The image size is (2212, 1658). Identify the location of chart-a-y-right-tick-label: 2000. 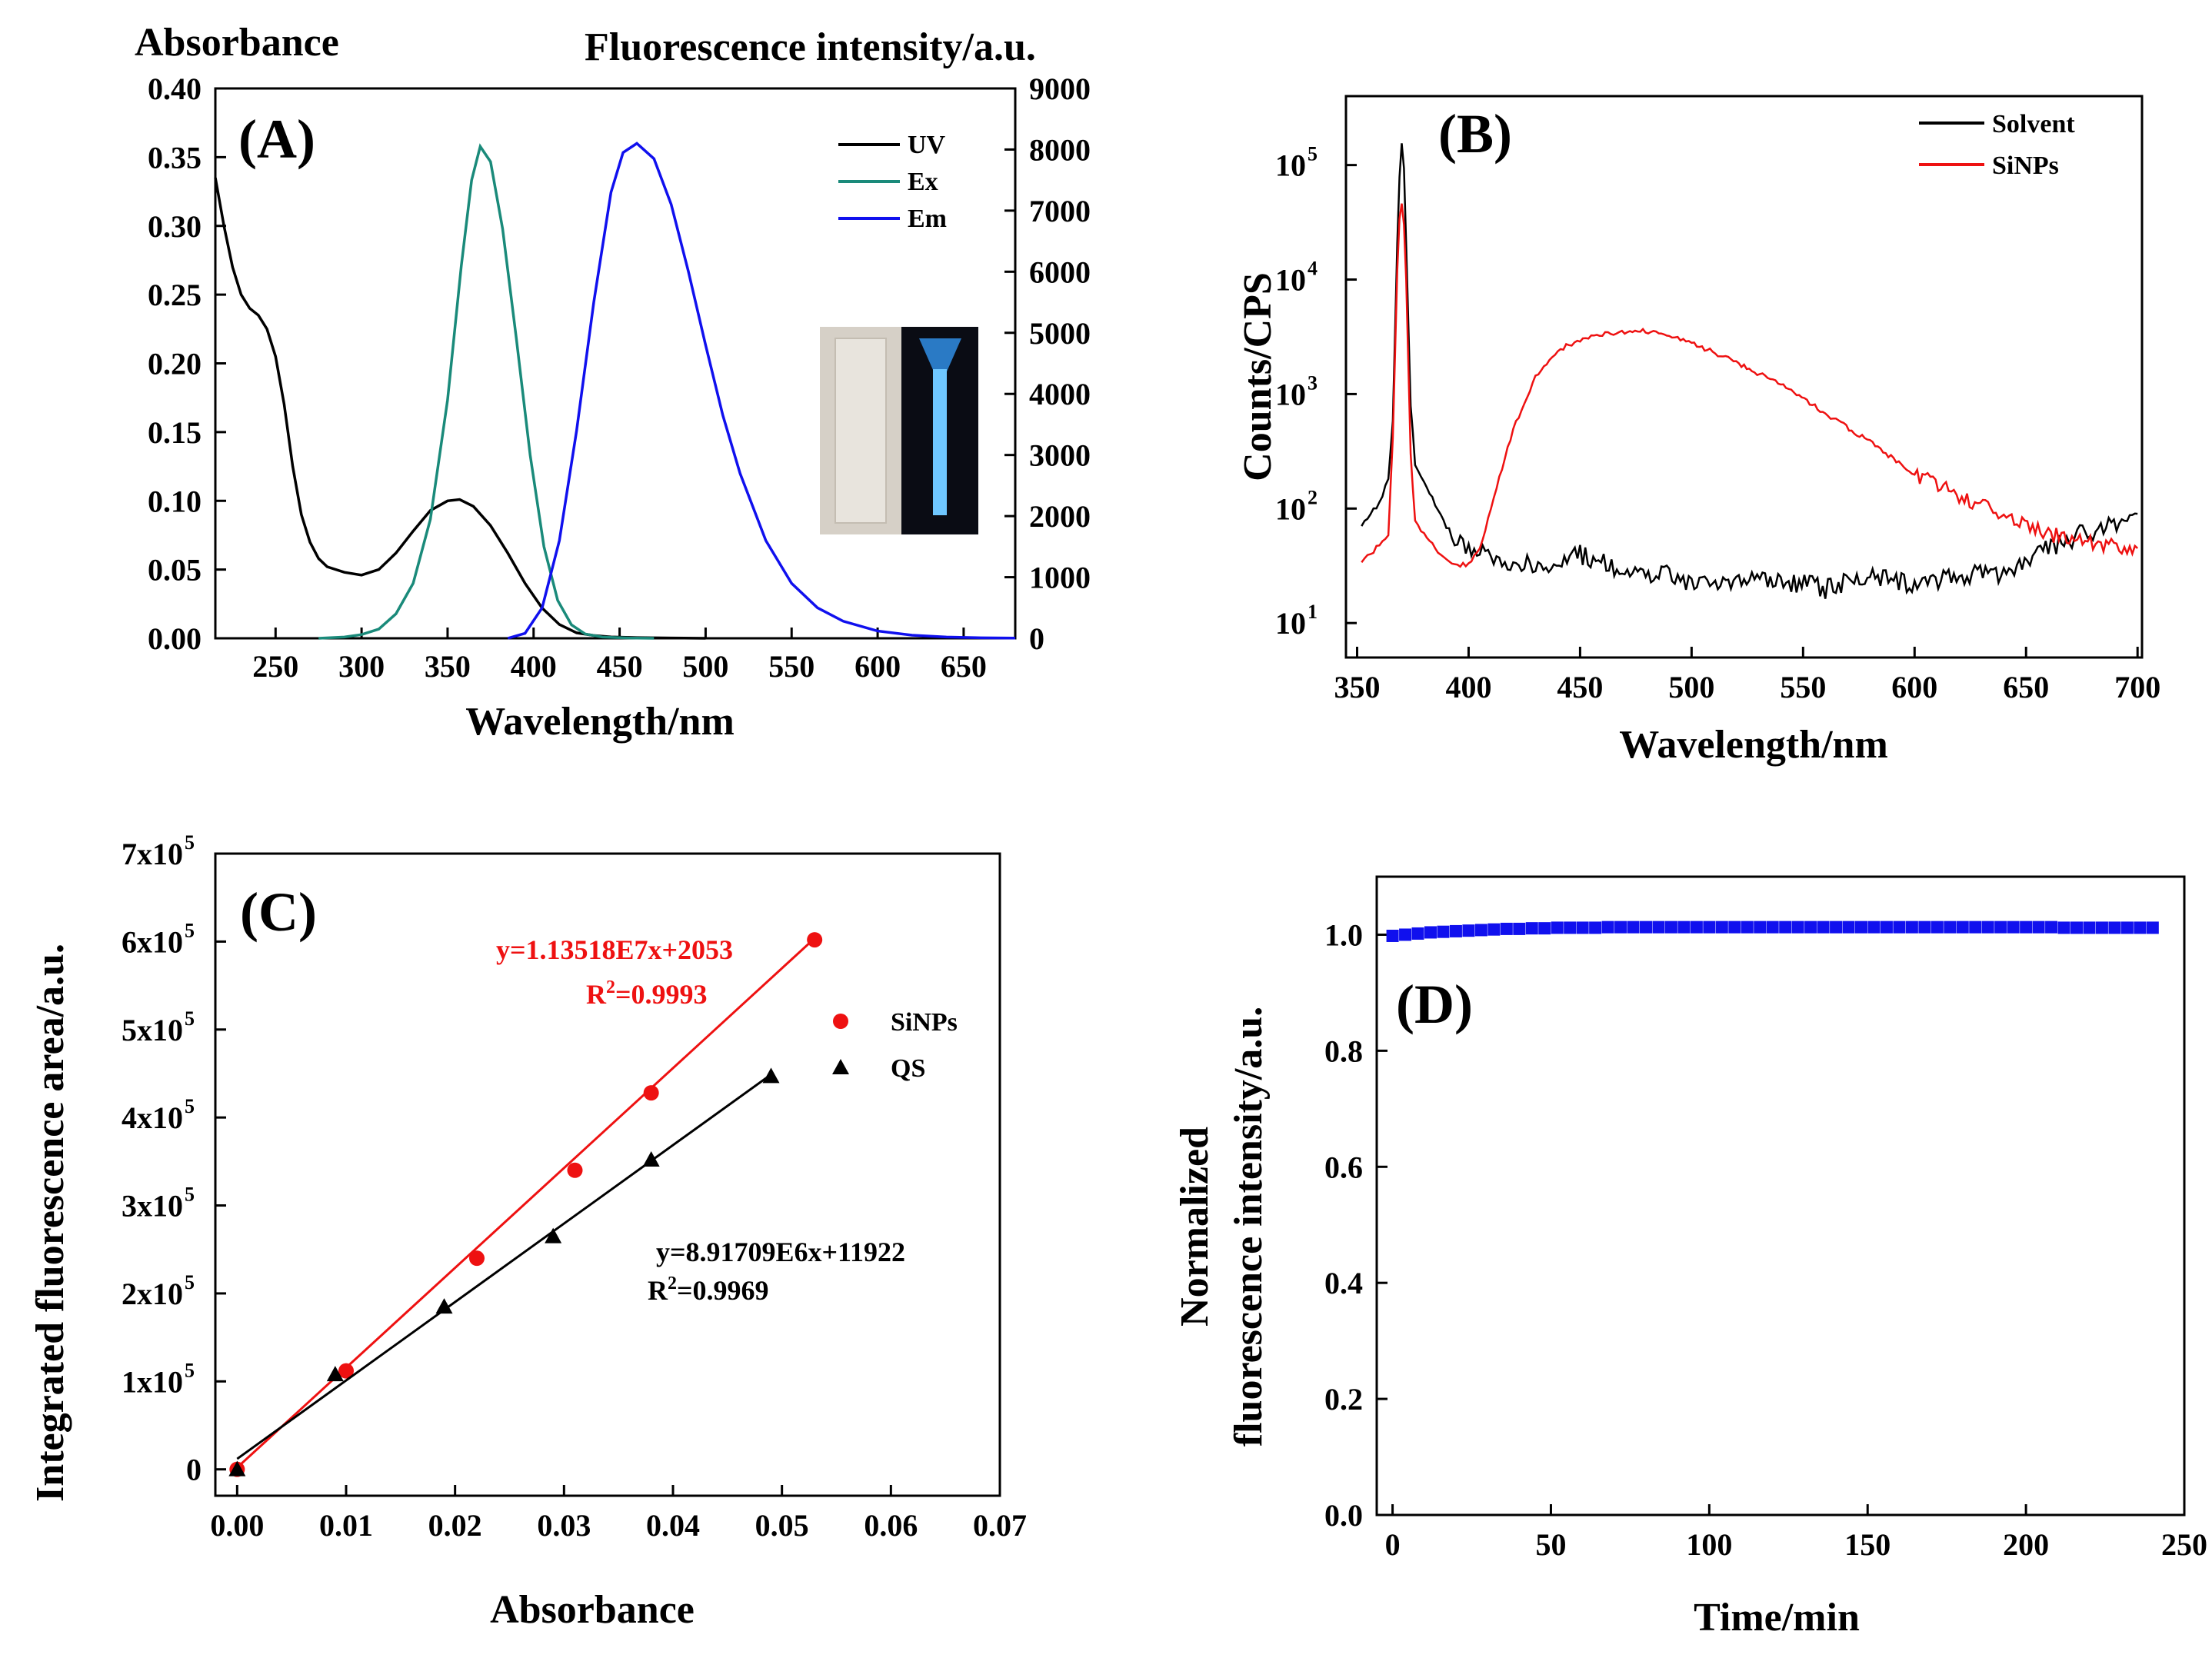
(1060, 517).